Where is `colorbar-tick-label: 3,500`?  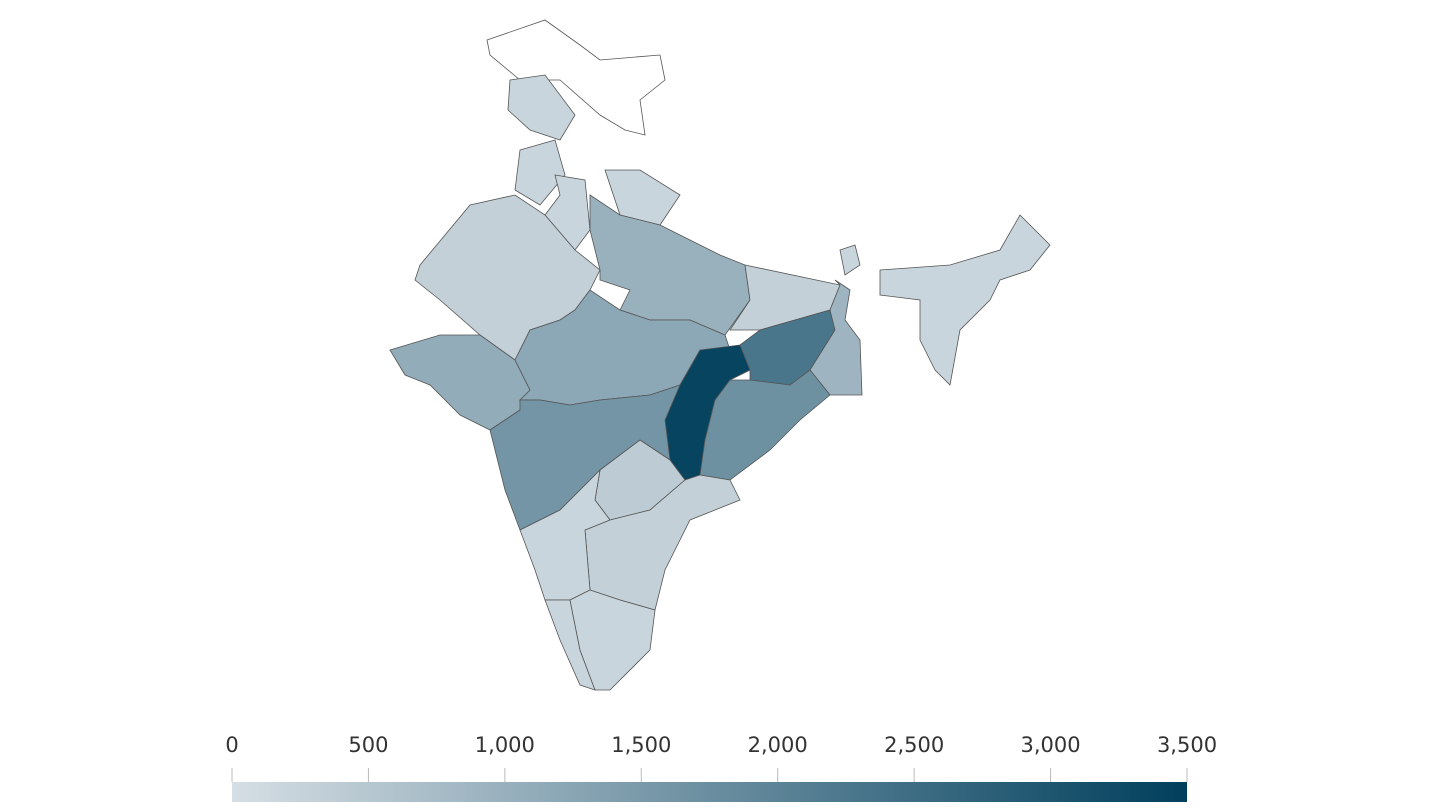
colorbar-tick-label: 3,500 is located at coordinates (1187, 745).